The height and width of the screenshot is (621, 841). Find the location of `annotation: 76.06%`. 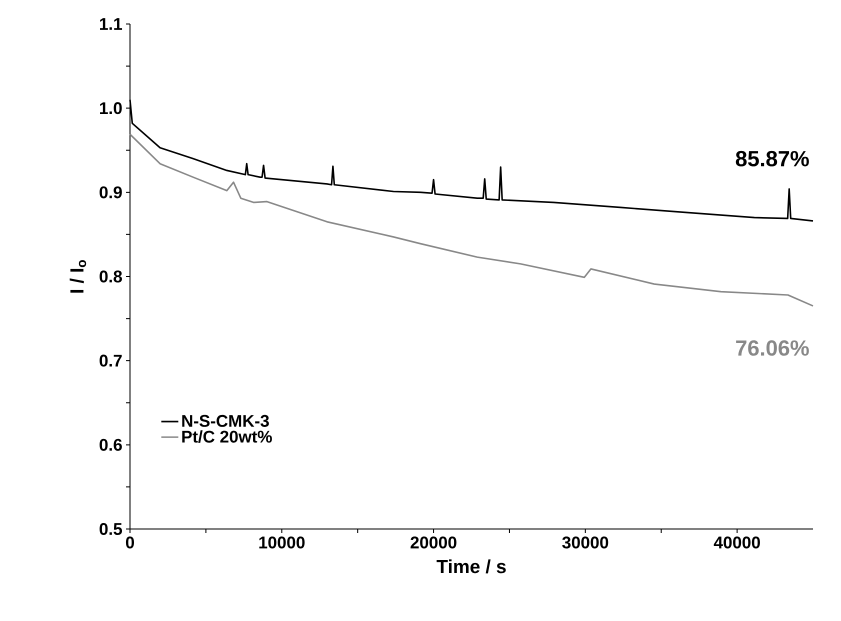

annotation: 76.06% is located at coordinates (772, 348).